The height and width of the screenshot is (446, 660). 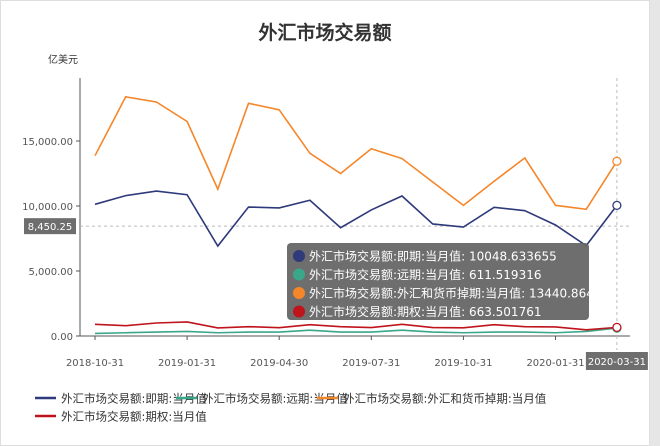 What do you see at coordinates (187, 363) in the screenshot?
I see `x-tick-label: 2019-01-31` at bounding box center [187, 363].